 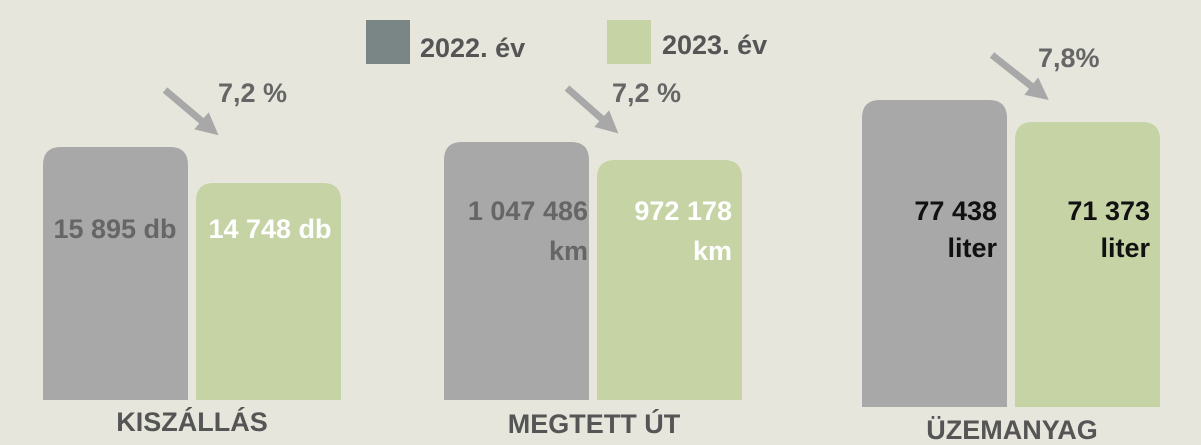 What do you see at coordinates (269, 229) in the screenshot?
I see `value-label: 14 748 db` at bounding box center [269, 229].